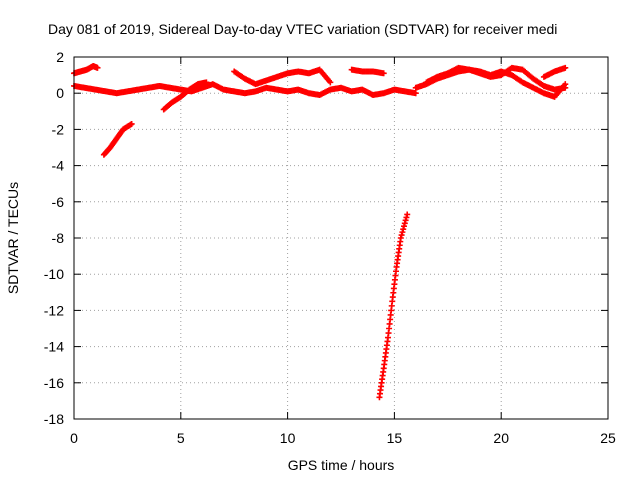 The height and width of the screenshot is (485, 640). What do you see at coordinates (501, 438) in the screenshot?
I see `x-tick-label: 20` at bounding box center [501, 438].